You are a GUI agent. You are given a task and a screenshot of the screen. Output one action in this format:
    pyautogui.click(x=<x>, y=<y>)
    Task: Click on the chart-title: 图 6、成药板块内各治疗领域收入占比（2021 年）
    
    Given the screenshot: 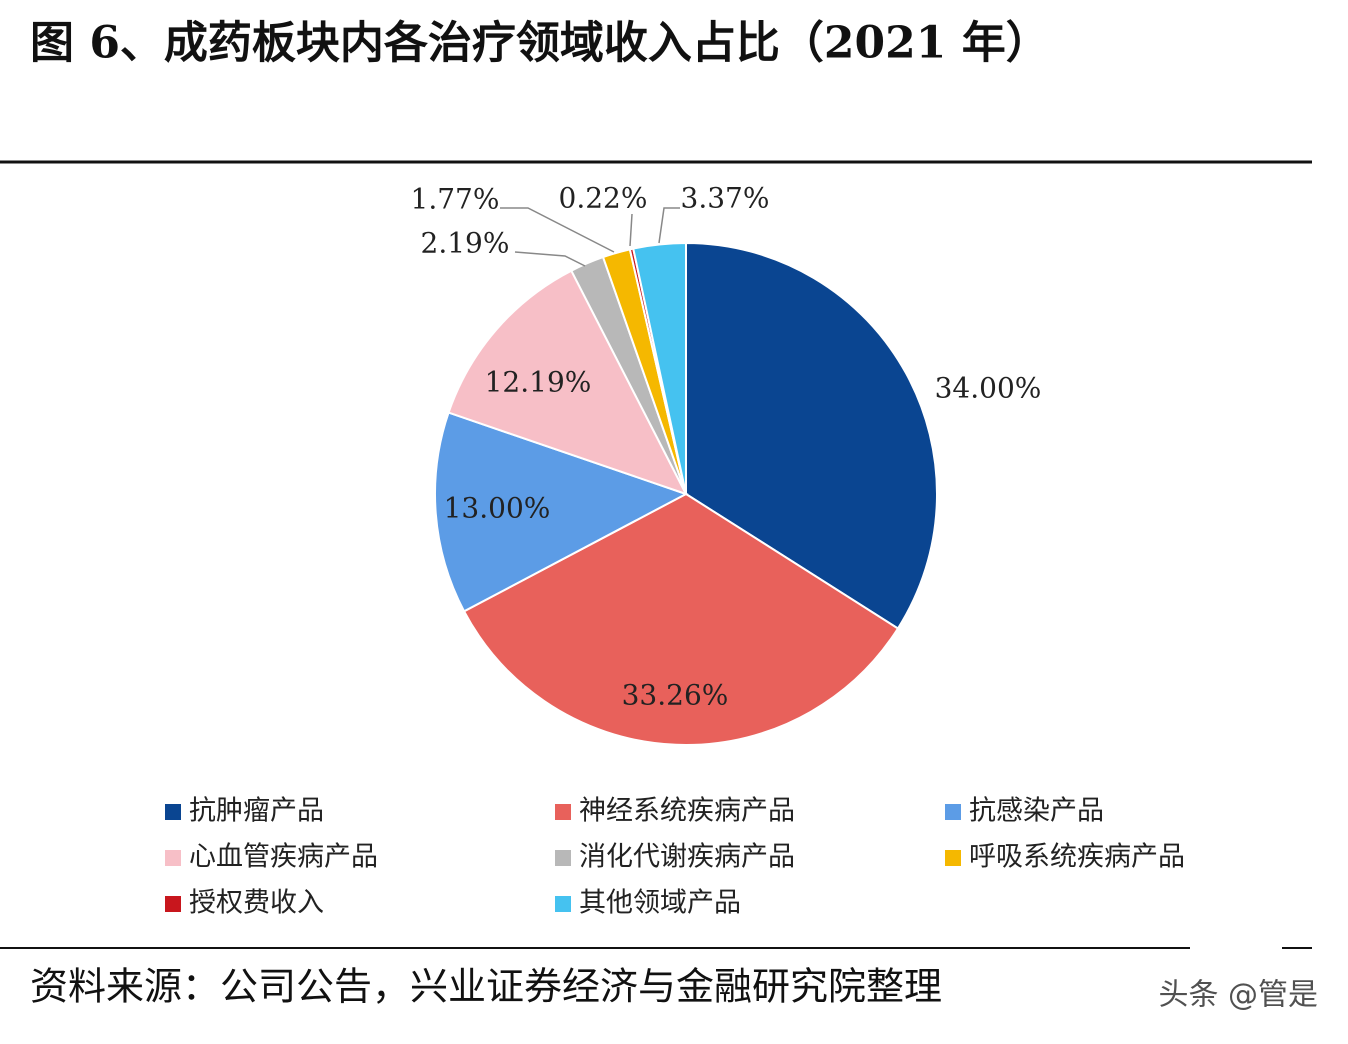 What is the action you would take?
    pyautogui.click(x=540, y=43)
    